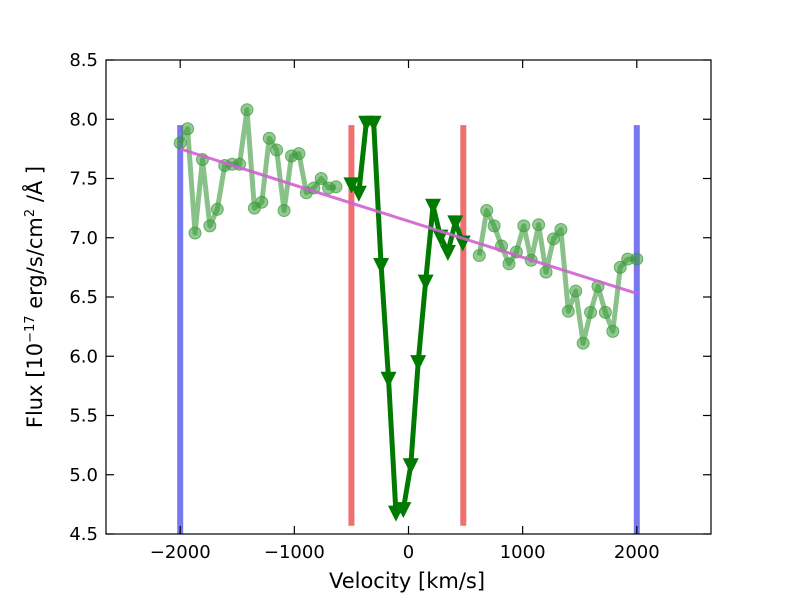 The image size is (789, 596). Describe the element at coordinates (83, 356) in the screenshot. I see `y-tick-label: 6.0` at that location.